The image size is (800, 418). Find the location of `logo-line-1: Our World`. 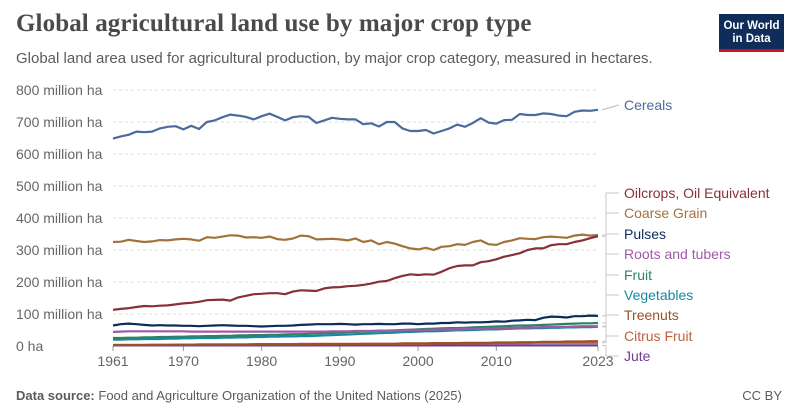

logo-line-1: Our World is located at coordinates (751, 26).